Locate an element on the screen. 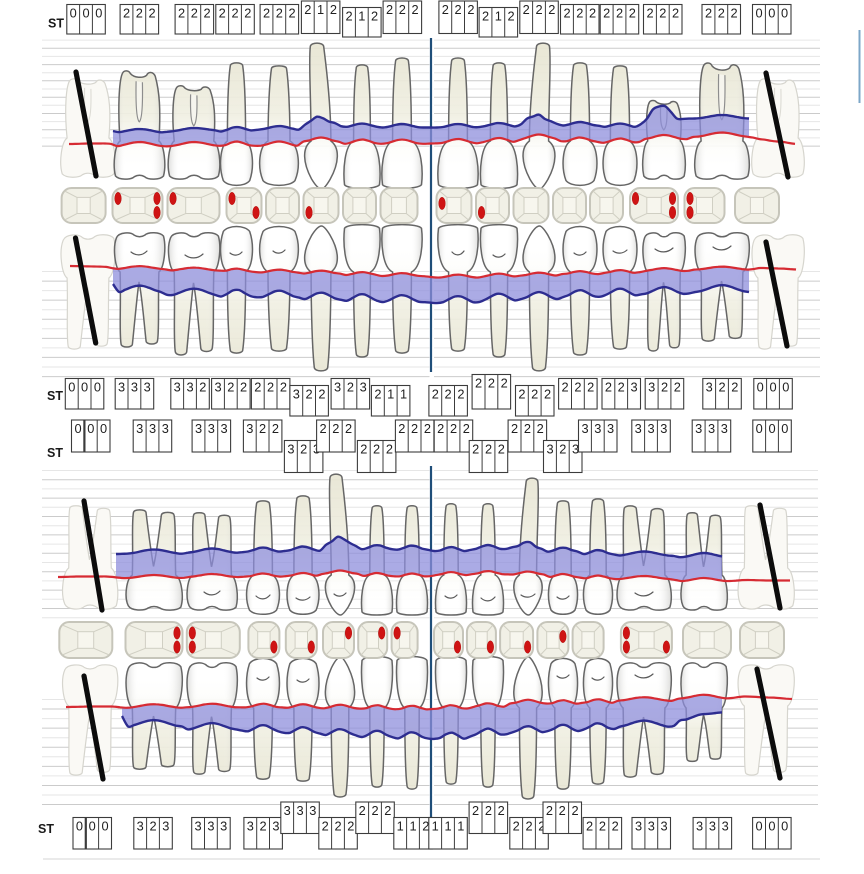  svg-text: ST is located at coordinates (55, 453).